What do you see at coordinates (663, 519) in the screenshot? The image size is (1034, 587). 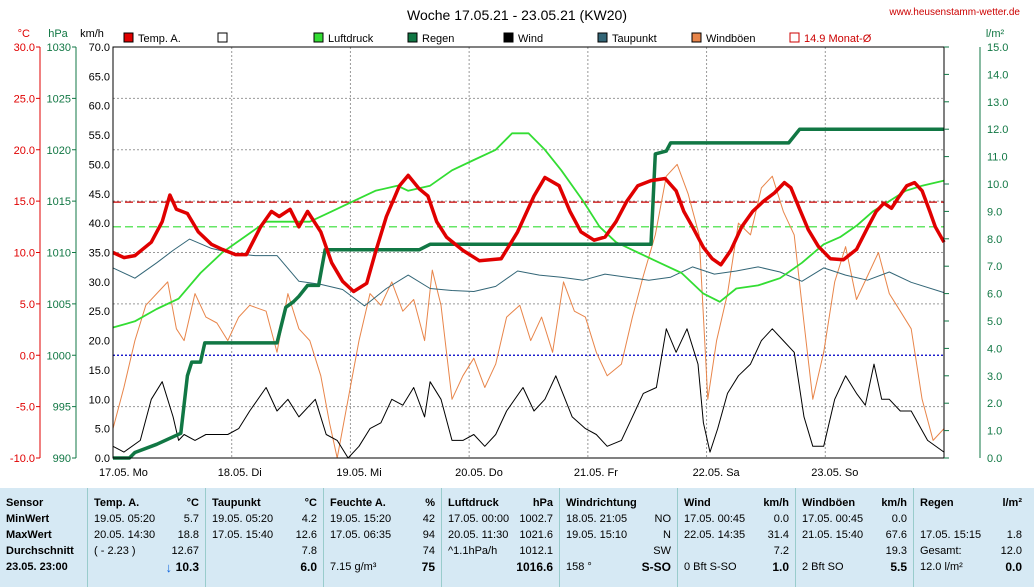 I see `wdir-min-val: NO` at bounding box center [663, 519].